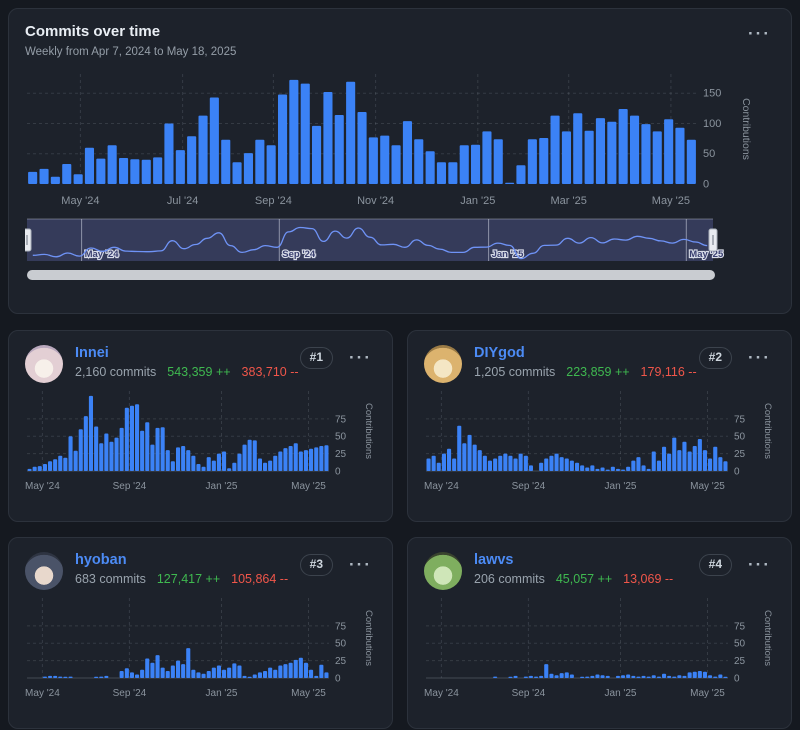  I want to click on rank-badge: #4, so click(715, 565).